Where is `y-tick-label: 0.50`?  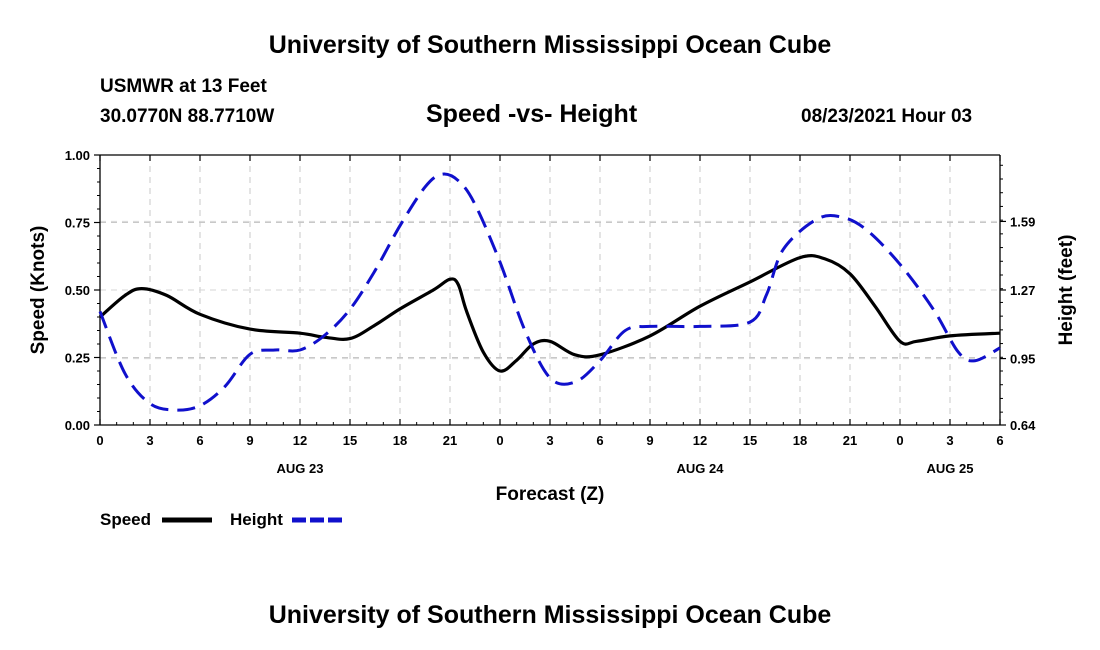 y-tick-label: 0.50 is located at coordinates (77, 290).